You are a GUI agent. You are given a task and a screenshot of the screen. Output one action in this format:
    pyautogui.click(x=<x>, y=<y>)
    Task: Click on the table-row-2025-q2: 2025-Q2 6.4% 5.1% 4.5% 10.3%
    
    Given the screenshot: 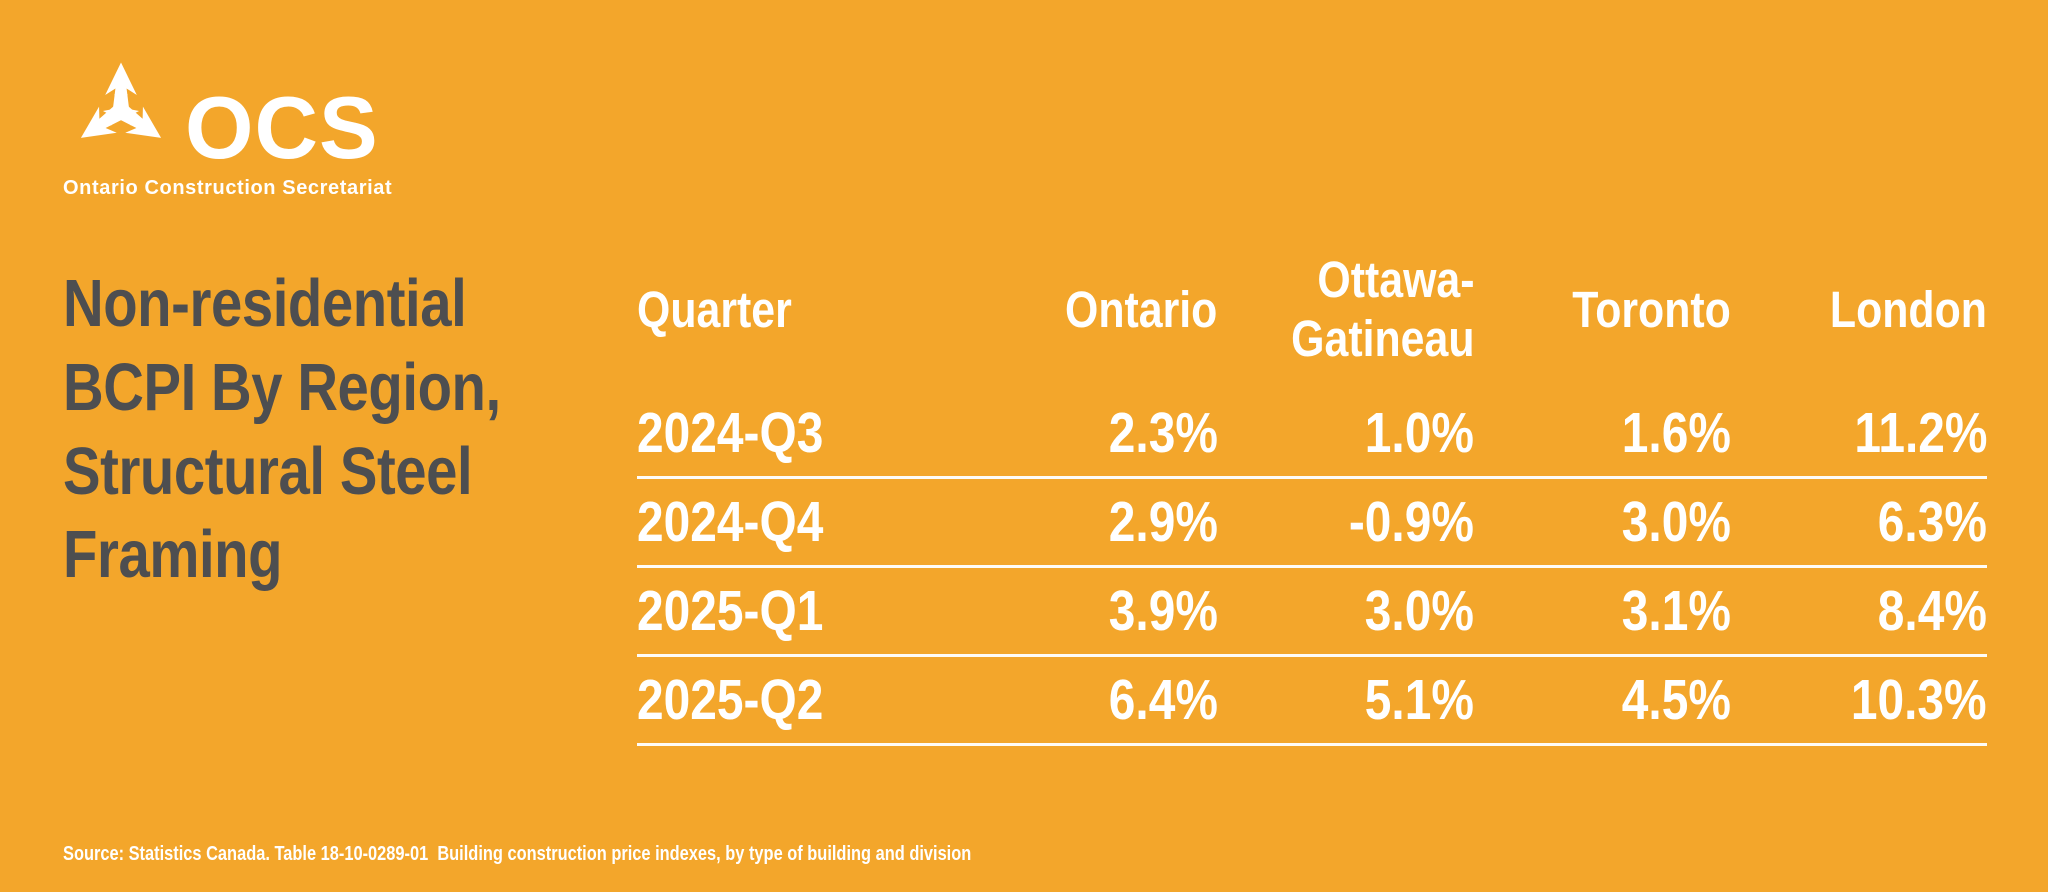 What is the action you would take?
    pyautogui.click(x=1312, y=700)
    